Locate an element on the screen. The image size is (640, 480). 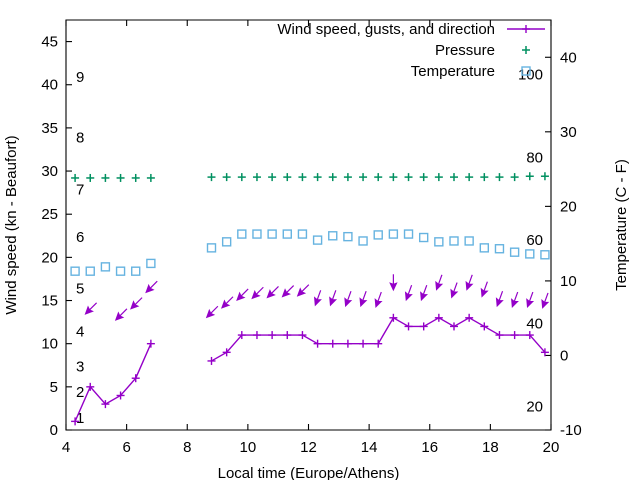
y-tick-label: 0 is located at coordinates (54, 430).